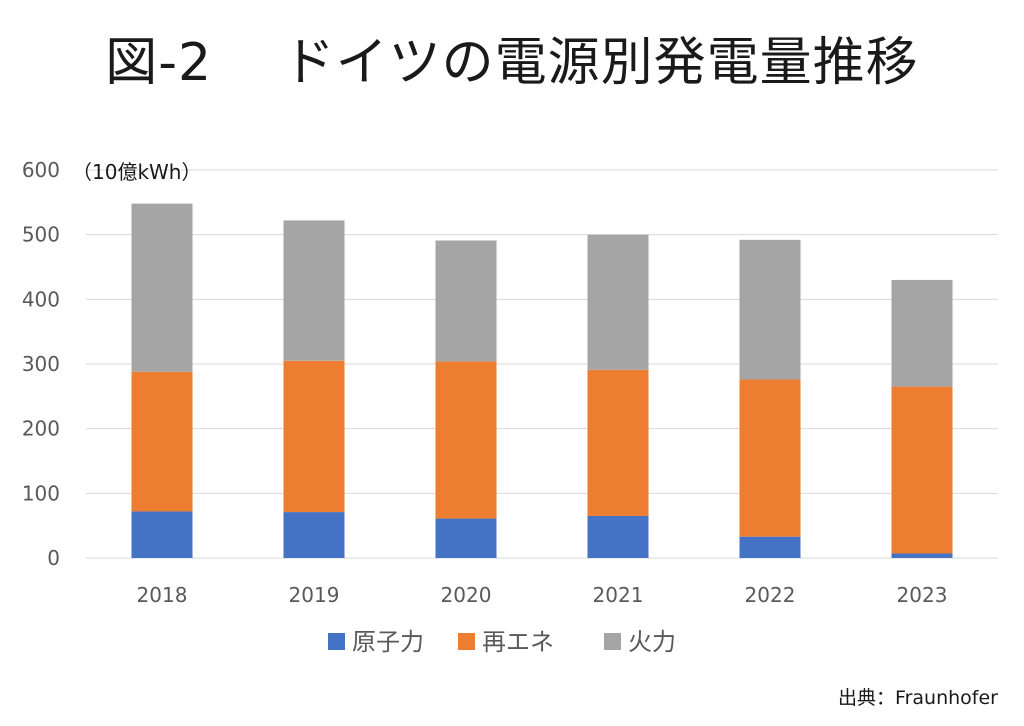  What do you see at coordinates (314, 595) in the screenshot?
I see `x-tick-label: 2019` at bounding box center [314, 595].